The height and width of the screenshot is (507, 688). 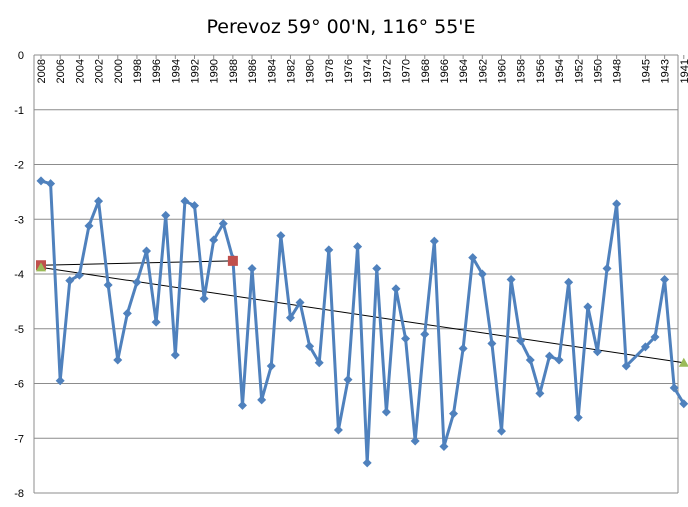 I want to click on y-tick-labels: 0 -1 -2 -3 -4 -5 -6 -7 -8, so click(x=19, y=275).